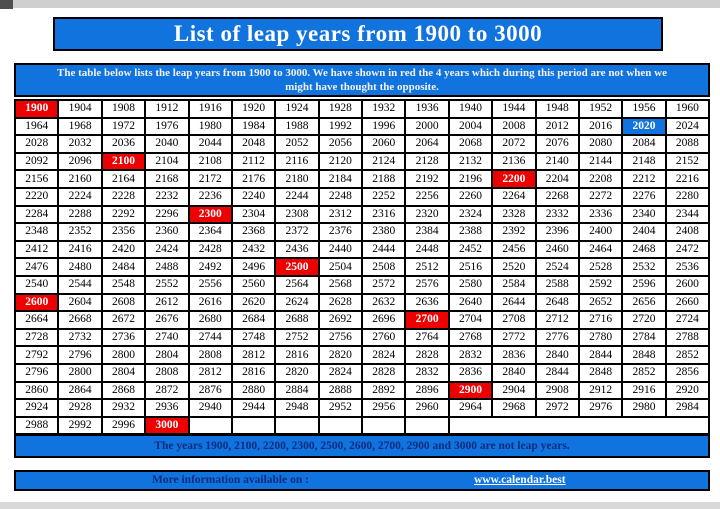  Describe the element at coordinates (514, 267) in the screenshot. I see `year-cell: 2520` at that location.